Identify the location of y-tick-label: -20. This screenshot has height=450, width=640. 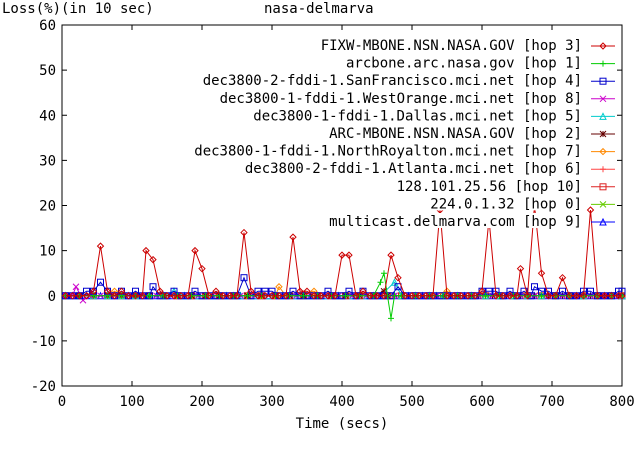
(43, 387).